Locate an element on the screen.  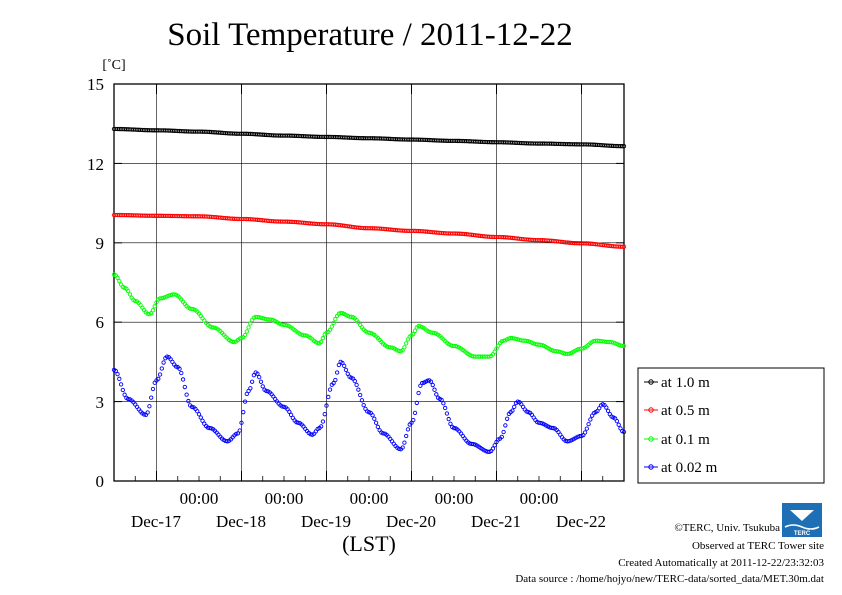
y-tick-label-12: 12 is located at coordinates (95, 164).